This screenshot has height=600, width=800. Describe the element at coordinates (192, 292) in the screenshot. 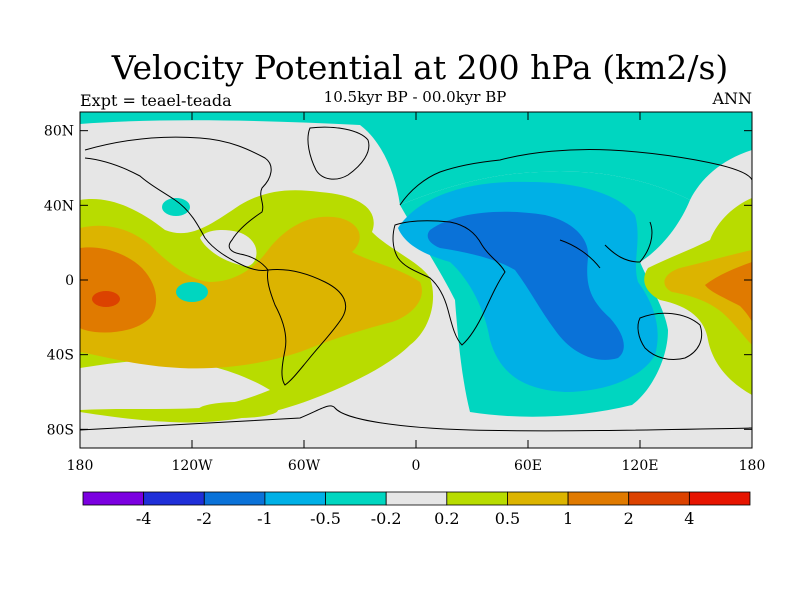

I see `contour-cyan-blob-south` at that location.